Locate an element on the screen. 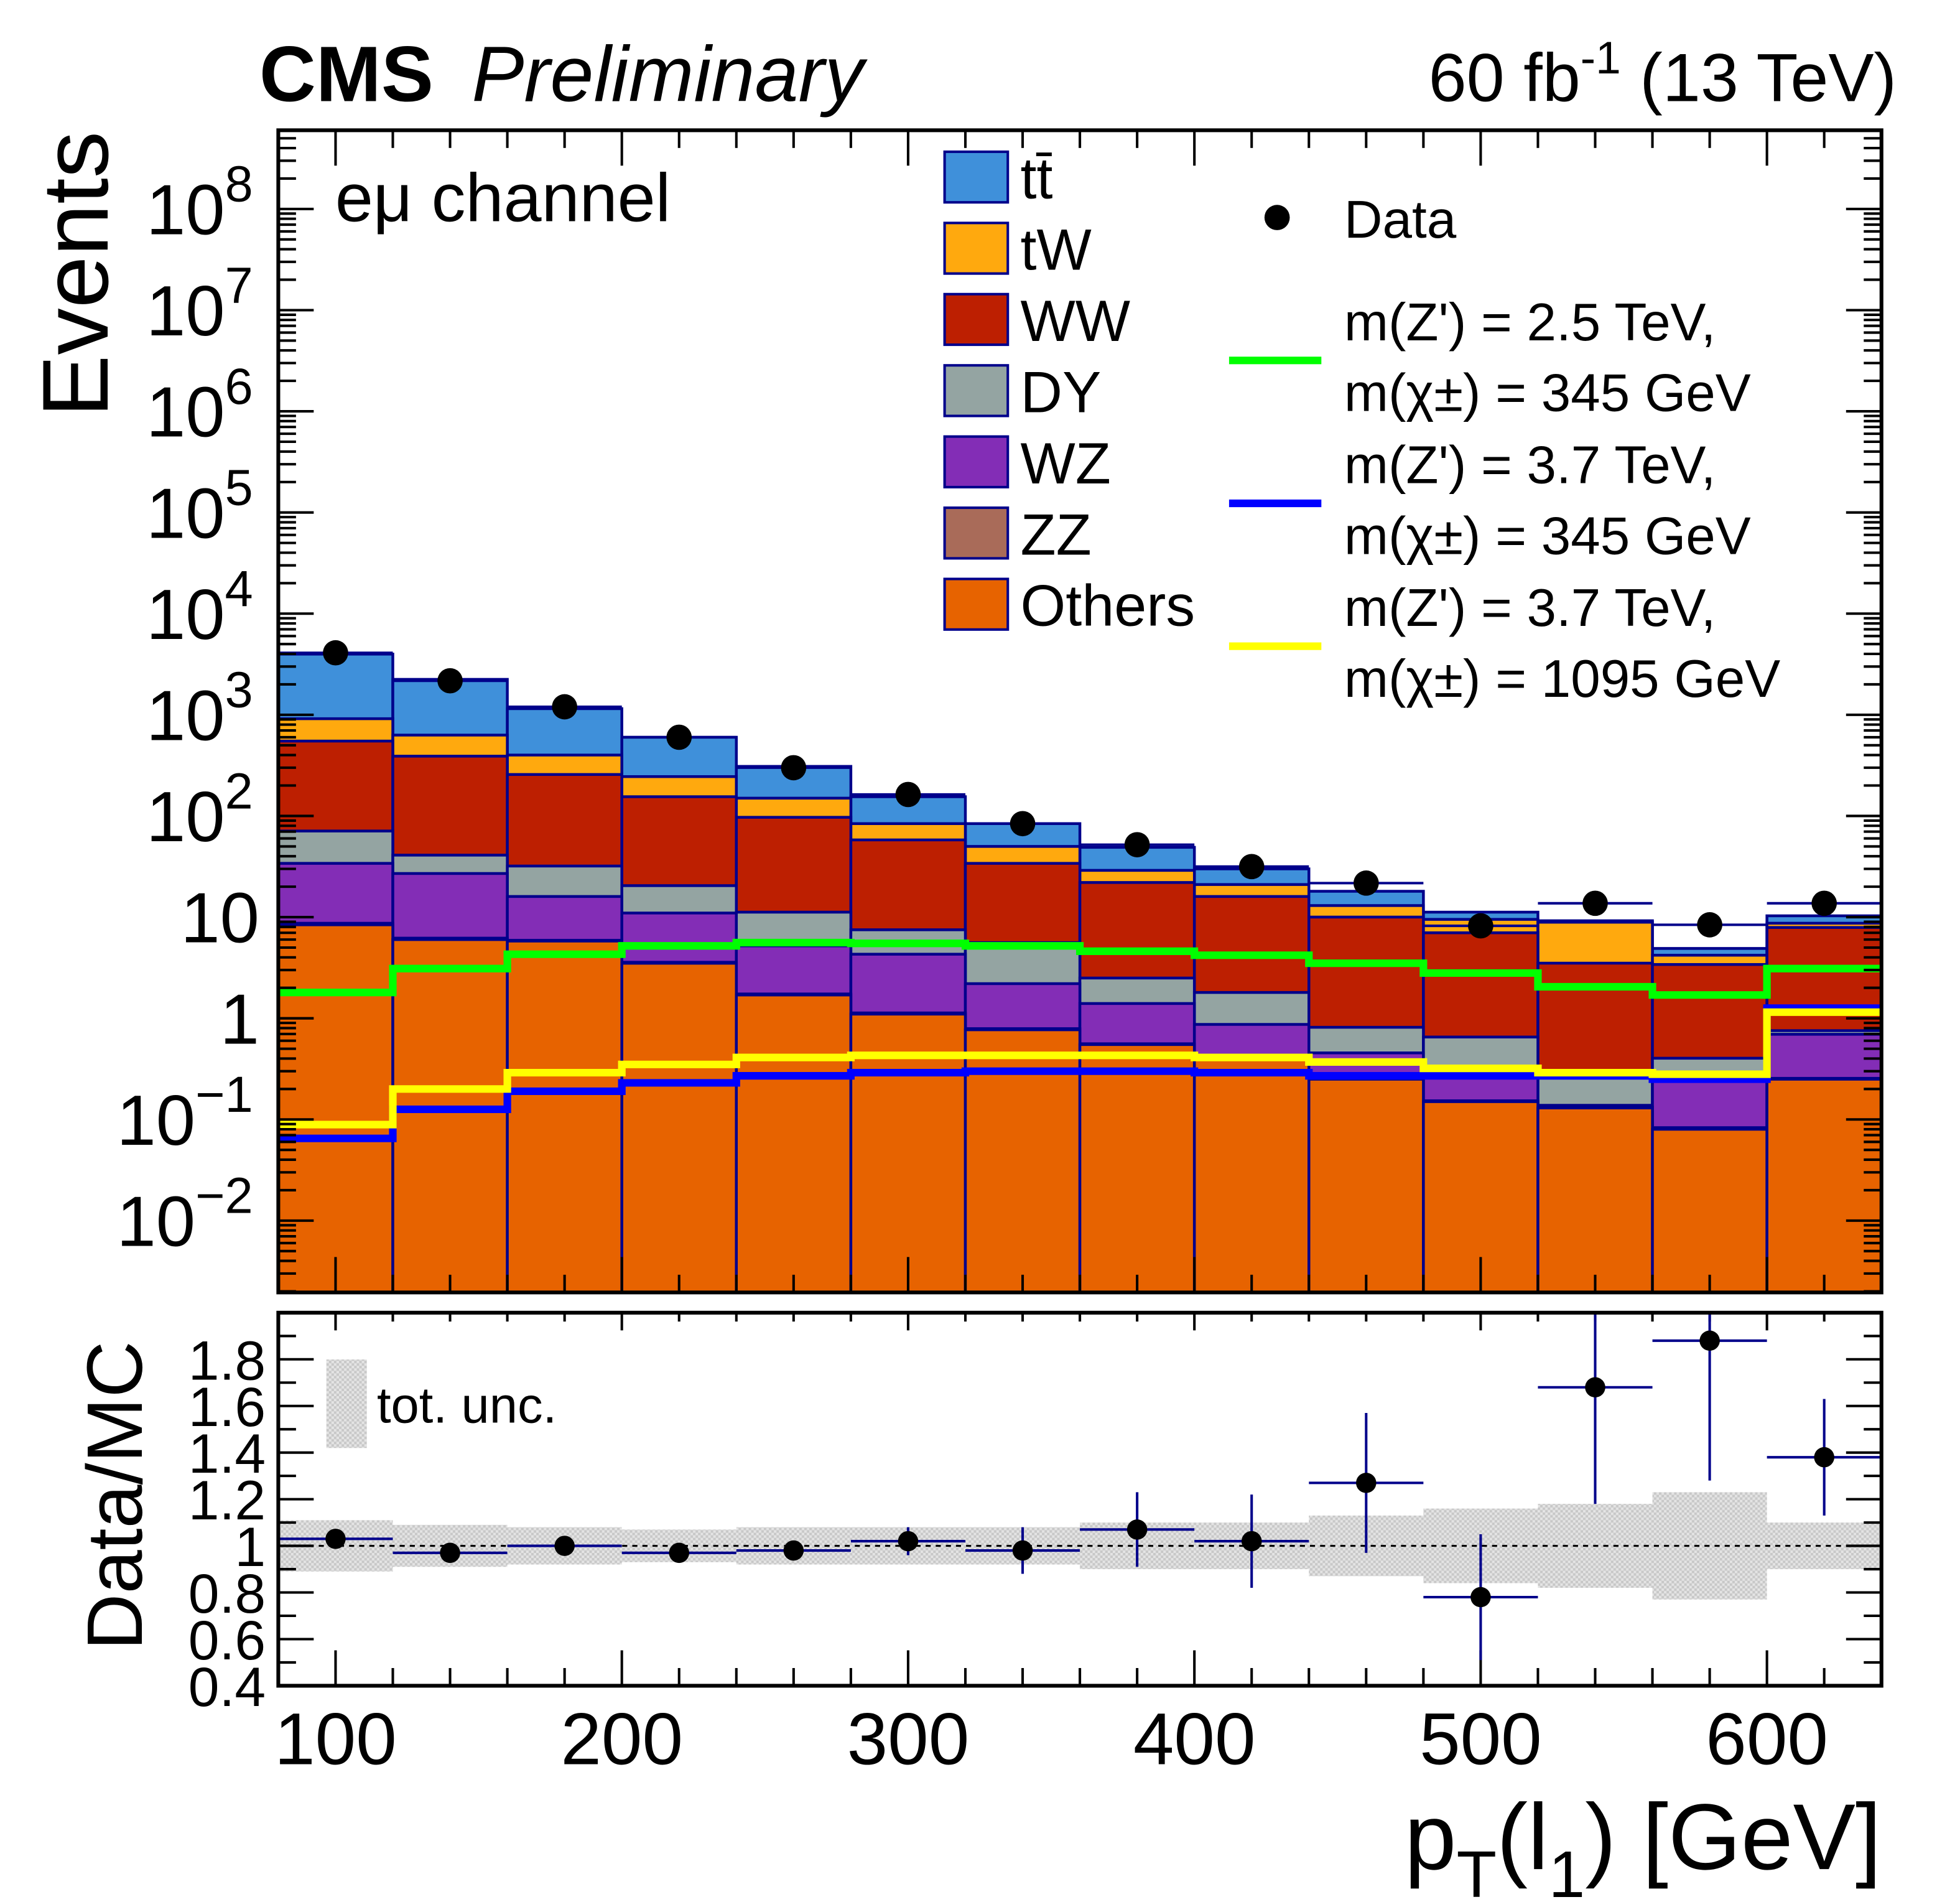 The height and width of the screenshot is (1902, 1960). x-tick-label: 300 is located at coordinates (908, 1738).